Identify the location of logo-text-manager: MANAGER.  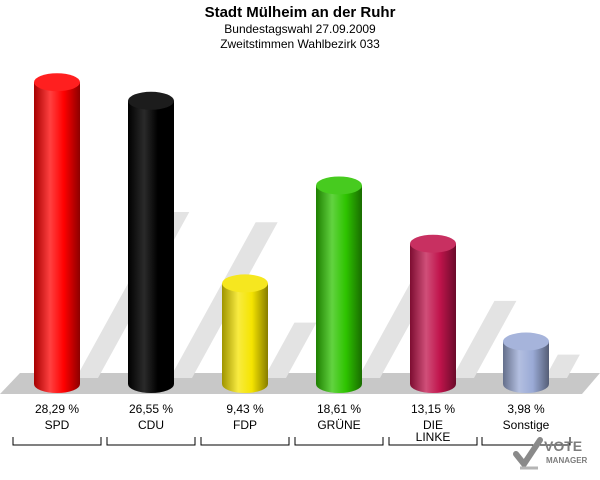
(567, 460).